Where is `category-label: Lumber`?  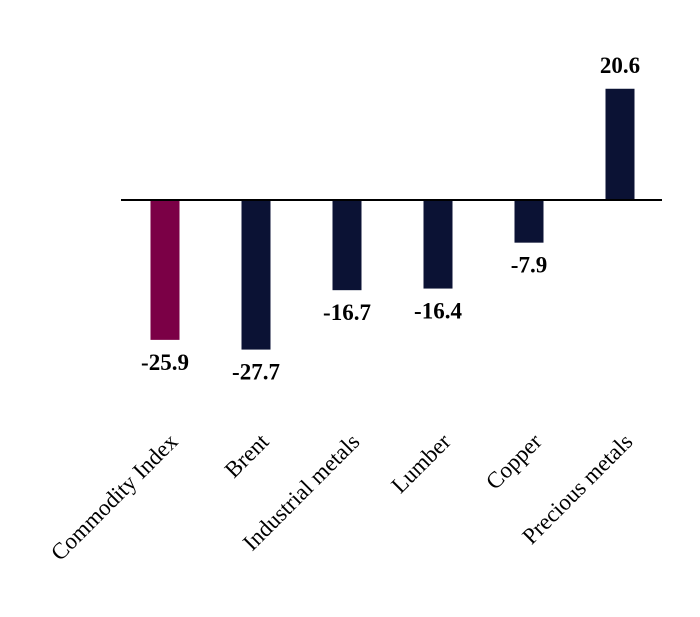
category-label: Lumber is located at coordinates (420, 463).